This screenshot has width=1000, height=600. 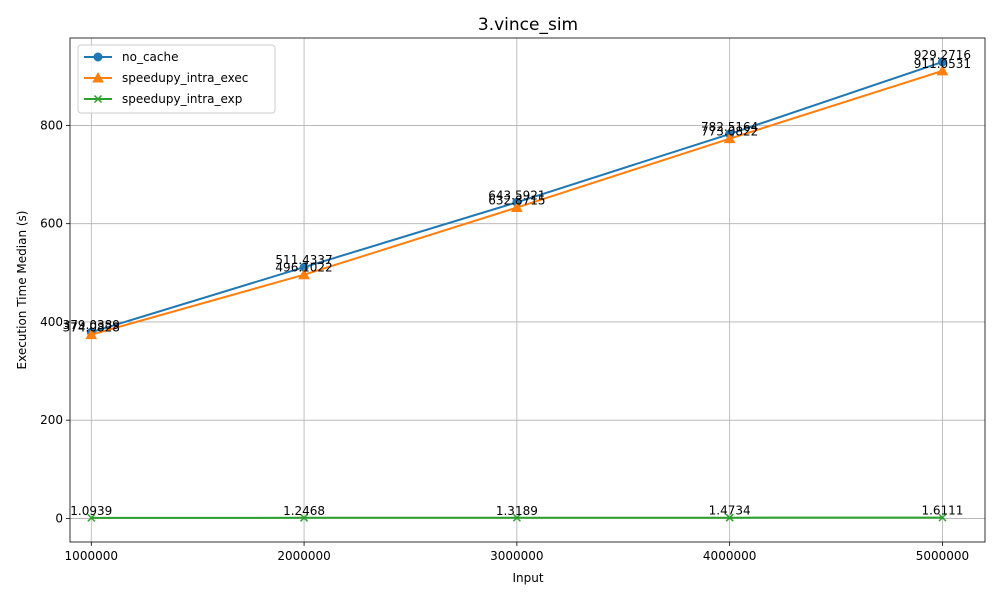 I want to click on legend-entry-no_cache: no_cache, so click(x=131, y=57).